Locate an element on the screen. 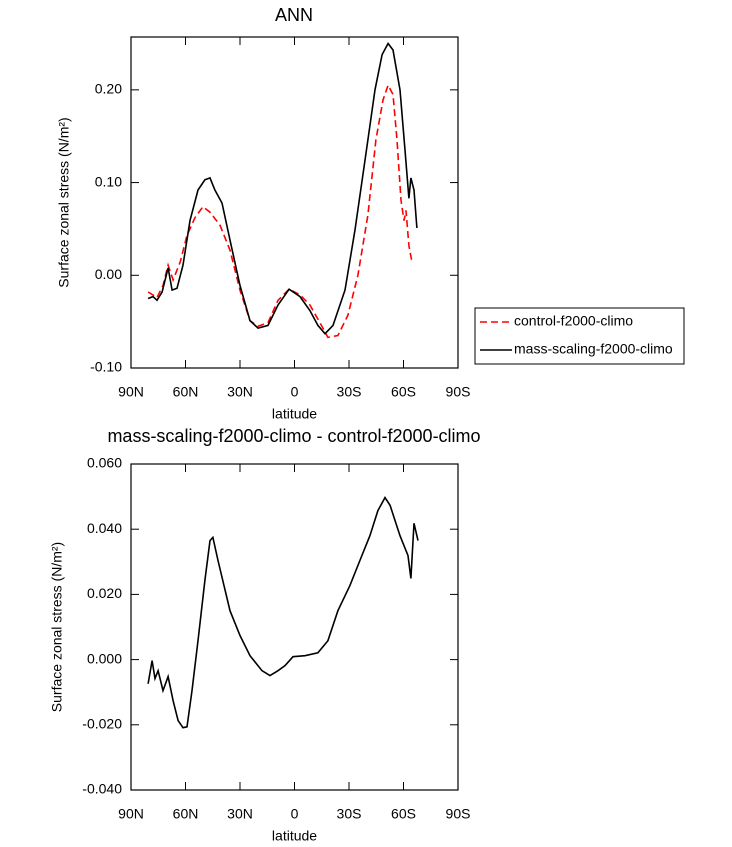 This screenshot has height=847, width=732. y-tick-label: -0.020 is located at coordinates (102, 724).